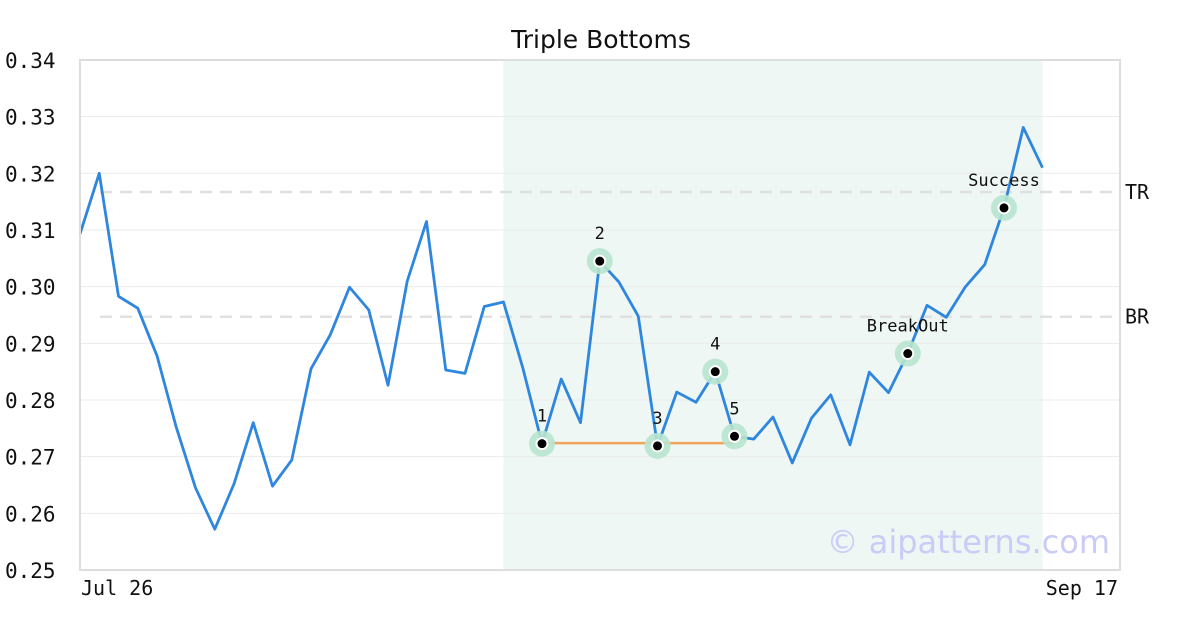 Image resolution: width=1200 pixels, height=630 pixels. Describe the element at coordinates (1004, 181) in the screenshot. I see `point-label-success: Success` at that location.